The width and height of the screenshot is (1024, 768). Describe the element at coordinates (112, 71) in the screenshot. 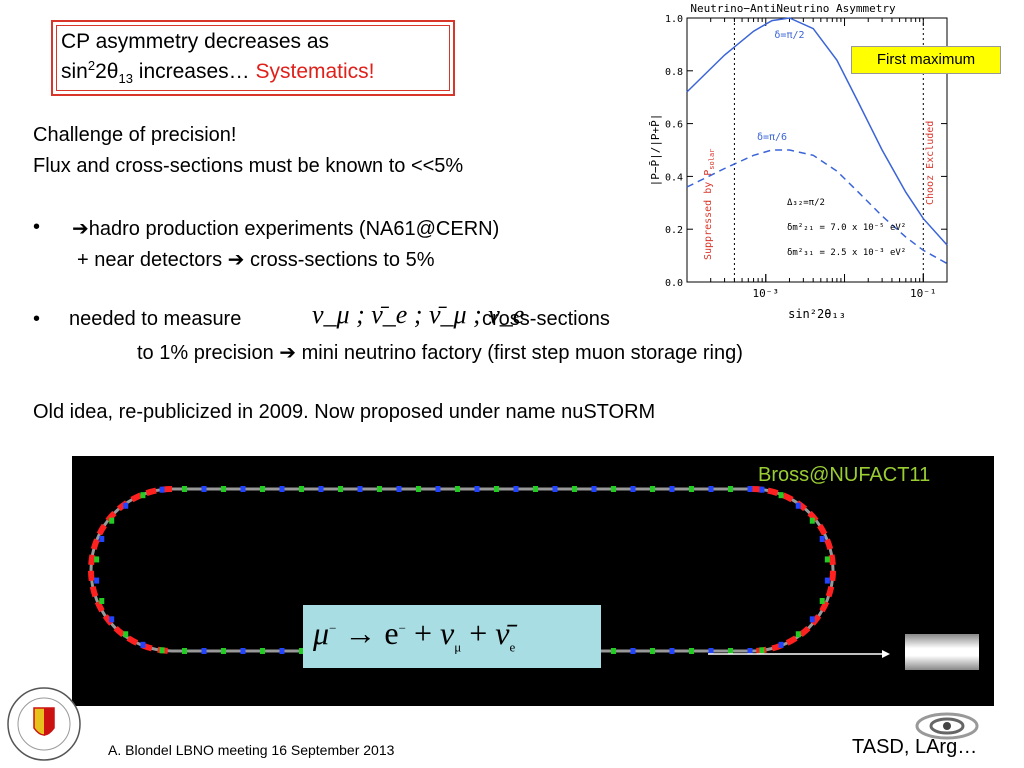

I see `title-theta: θ` at that location.